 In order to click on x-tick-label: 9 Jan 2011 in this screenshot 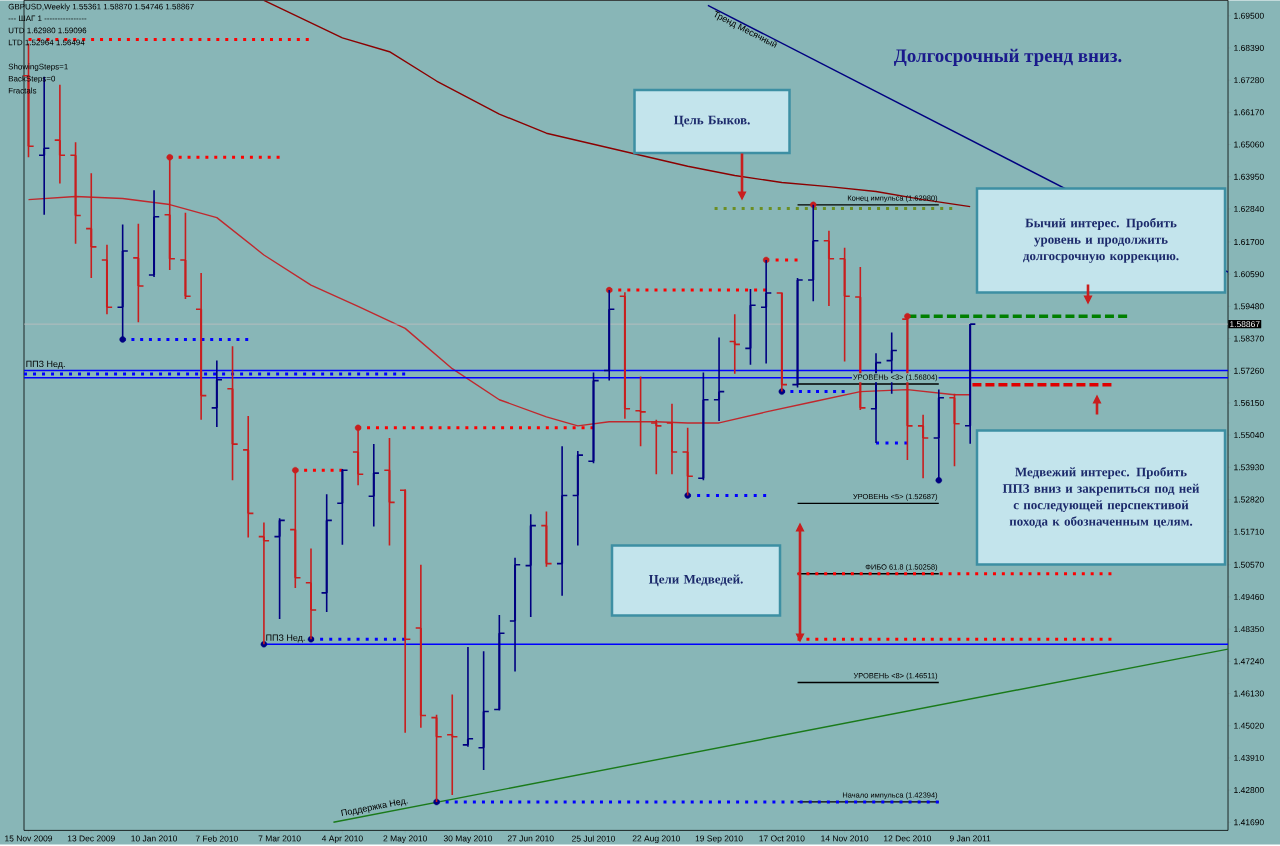, I will do `click(970, 838)`.